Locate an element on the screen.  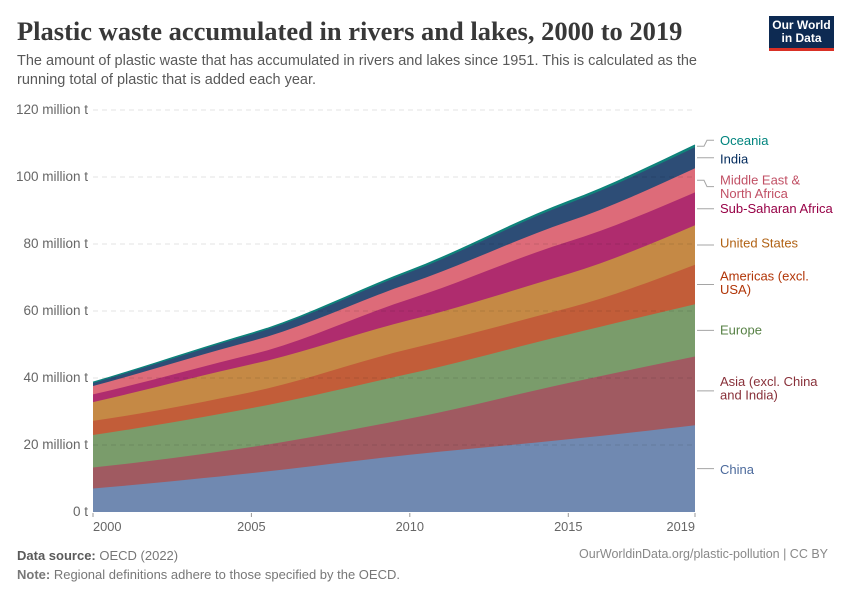
svg-text: 60 million t is located at coordinates (55, 310).